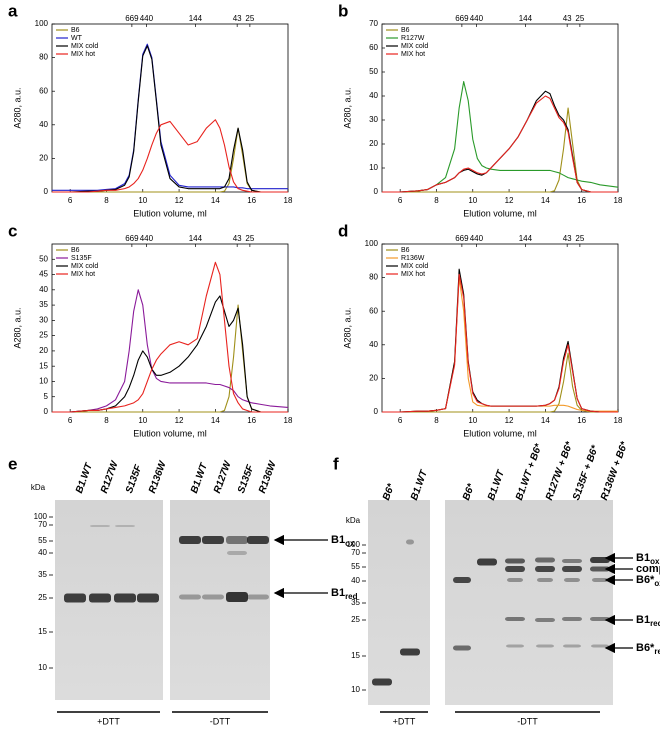 The width and height of the screenshot is (660, 731). What do you see at coordinates (43, 335) in the screenshot?
I see `y-tick-label: 25` at bounding box center [43, 335].